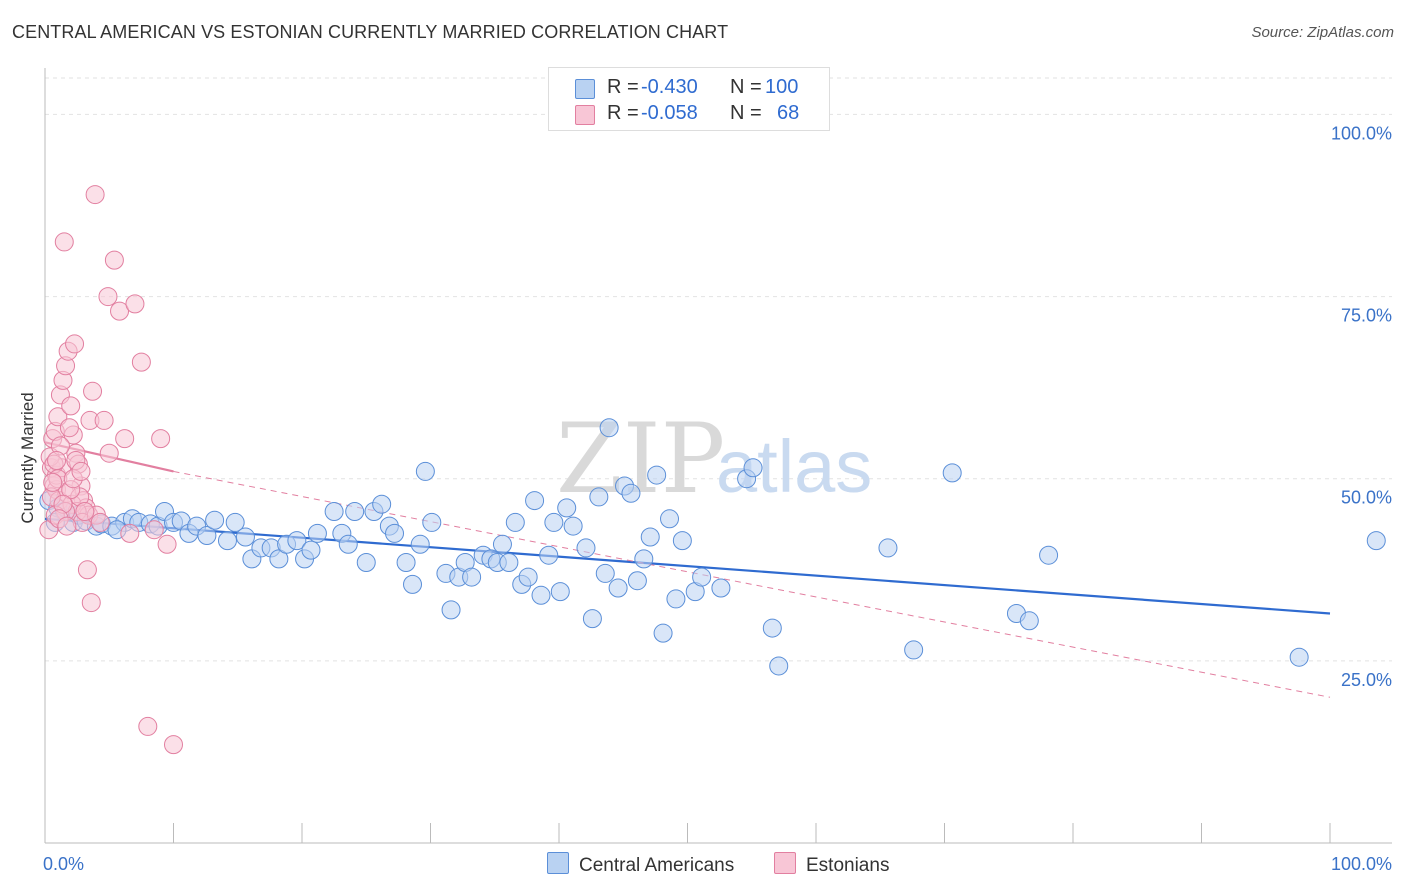 The height and width of the screenshot is (892, 1406). What do you see at coordinates (788, 113) in the screenshot?
I see `legend-n-value: 68` at bounding box center [788, 113].